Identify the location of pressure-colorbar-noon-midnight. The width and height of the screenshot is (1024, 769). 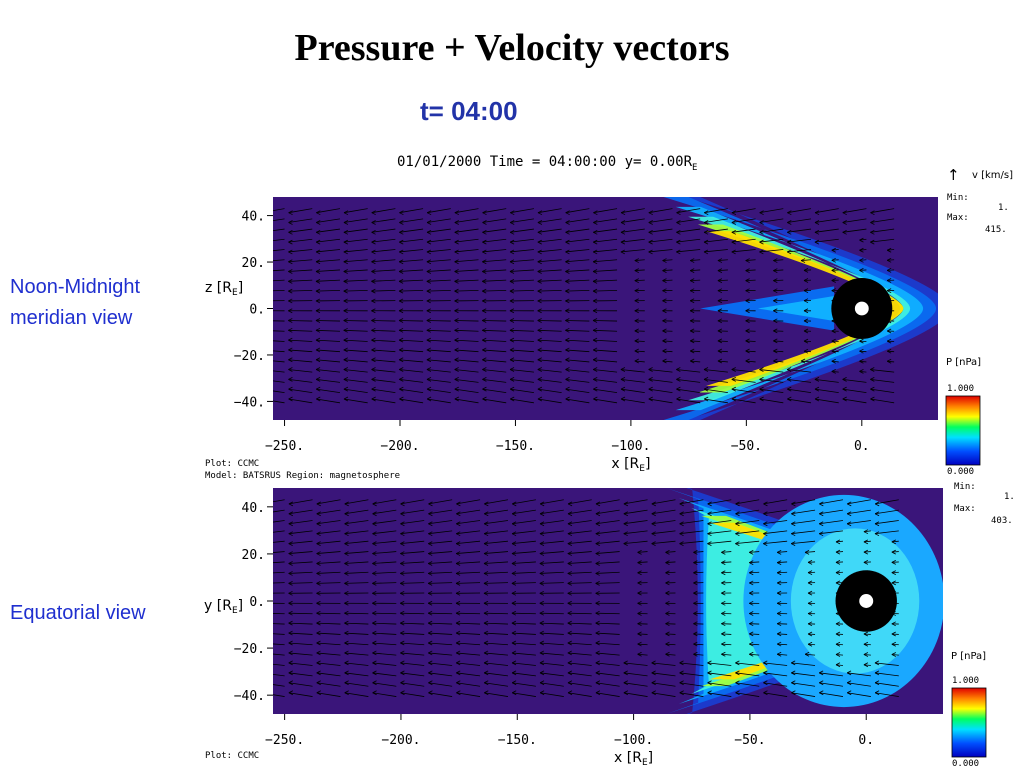
(963, 430).